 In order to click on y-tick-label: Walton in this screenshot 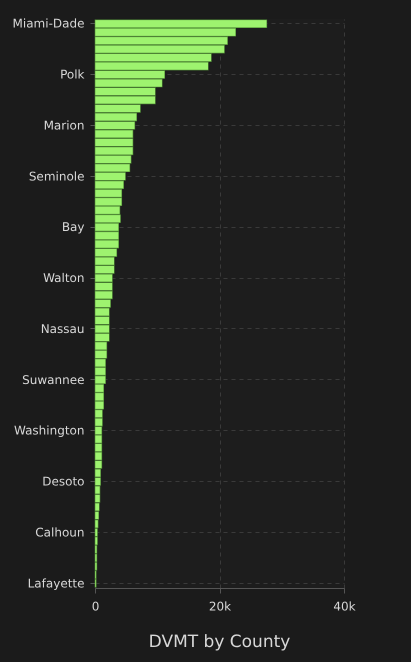, I will do `click(63, 278)`.